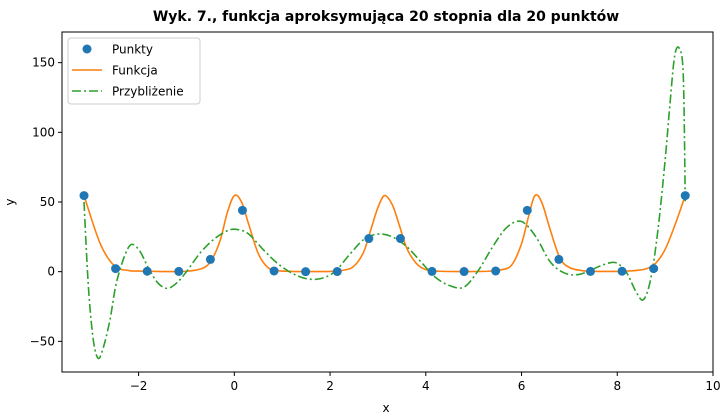 The image size is (724, 418). I want to click on x-tick-label: 4, so click(426, 386).